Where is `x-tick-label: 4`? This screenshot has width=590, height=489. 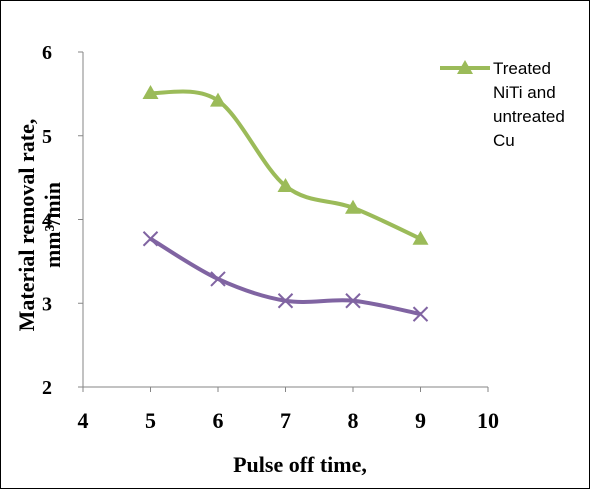
x-tick-label: 4 is located at coordinates (83, 420).